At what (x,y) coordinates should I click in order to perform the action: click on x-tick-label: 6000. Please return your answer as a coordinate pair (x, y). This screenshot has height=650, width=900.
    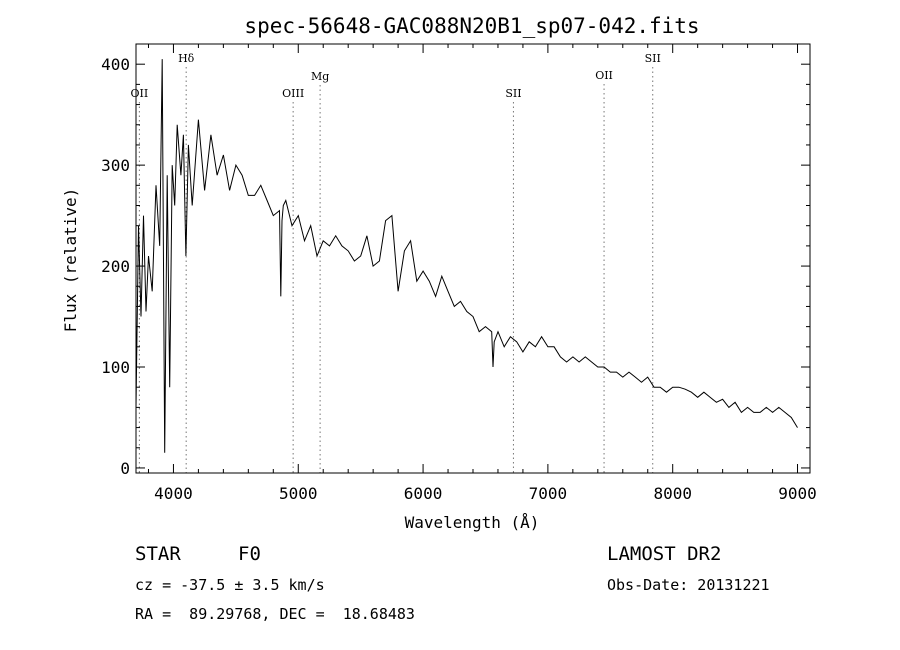
    Looking at the image, I should click on (423, 493).